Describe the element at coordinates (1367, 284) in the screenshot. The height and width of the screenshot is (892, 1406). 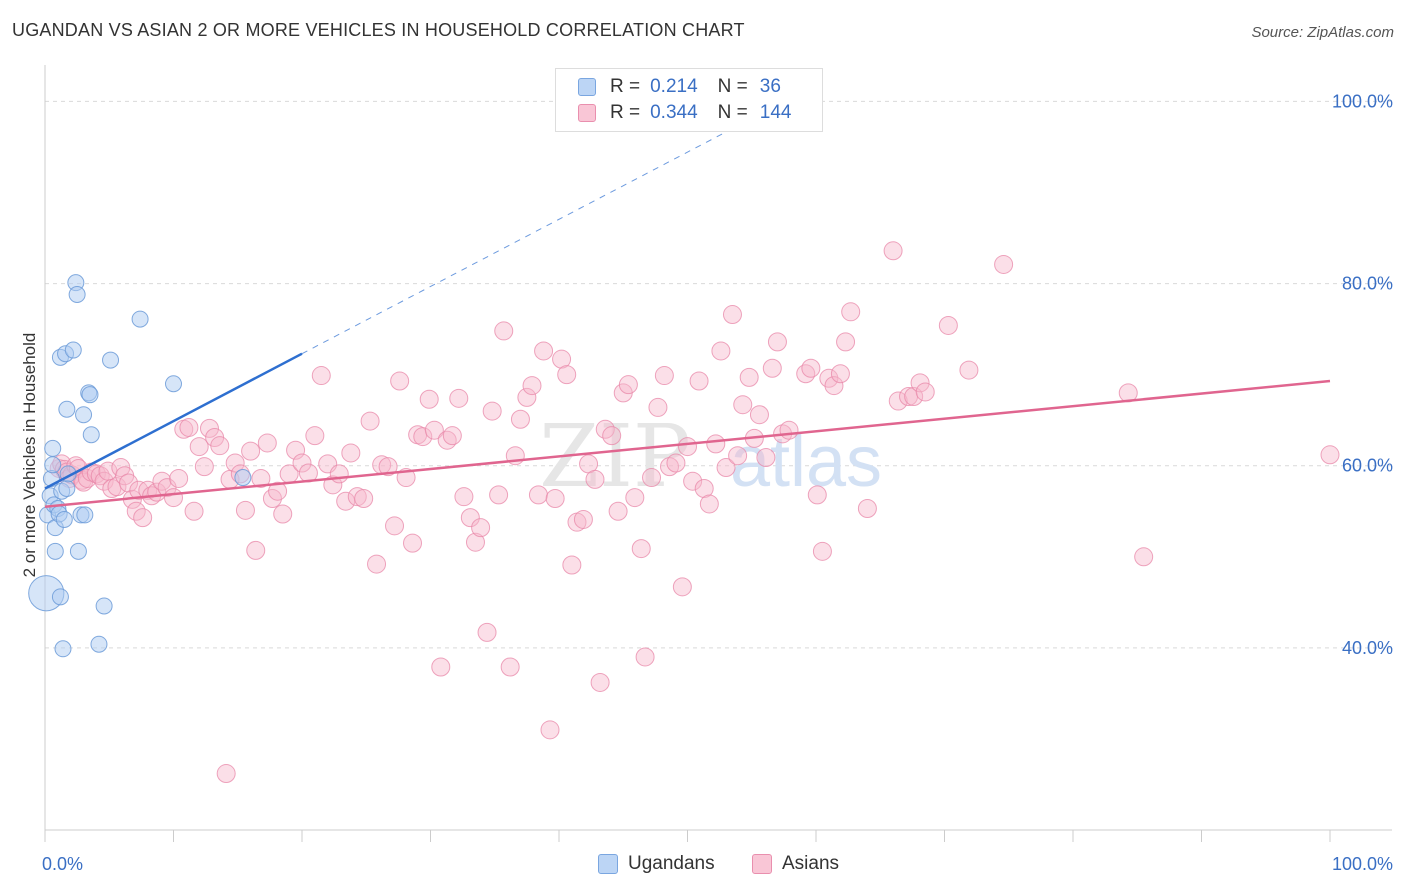
I see `y-tick-label-80: 80.0%` at that location.